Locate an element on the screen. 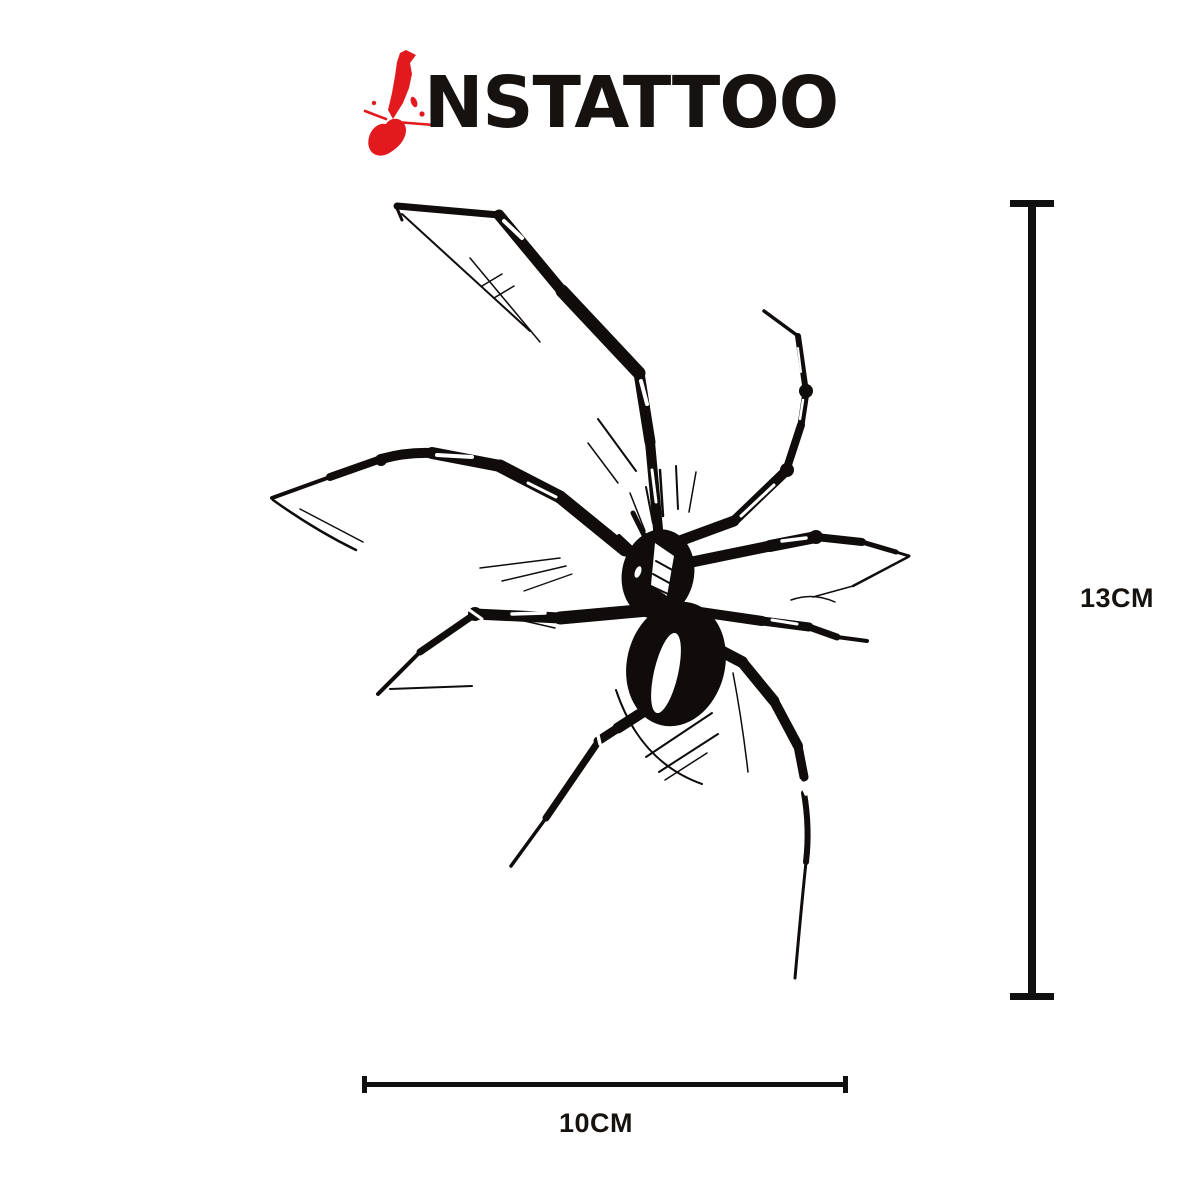 This screenshot has width=1200, height=1200. height-label: 13CM is located at coordinates (1117, 598).